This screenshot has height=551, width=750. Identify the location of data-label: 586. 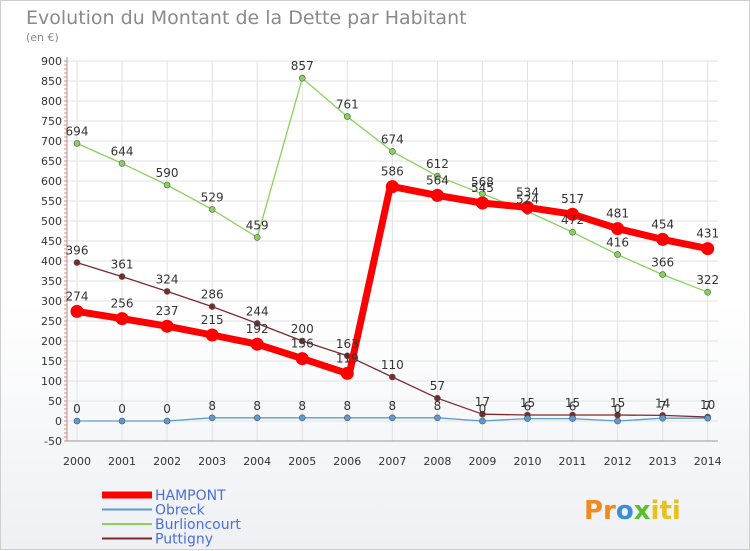
(392, 172).